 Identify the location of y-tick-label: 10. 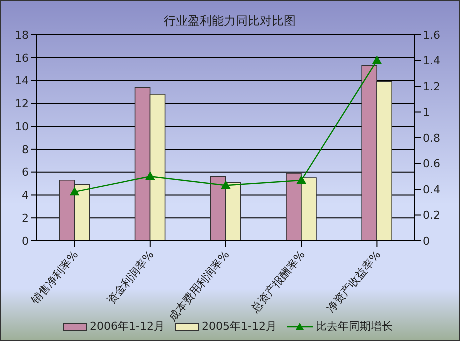
(22, 127).